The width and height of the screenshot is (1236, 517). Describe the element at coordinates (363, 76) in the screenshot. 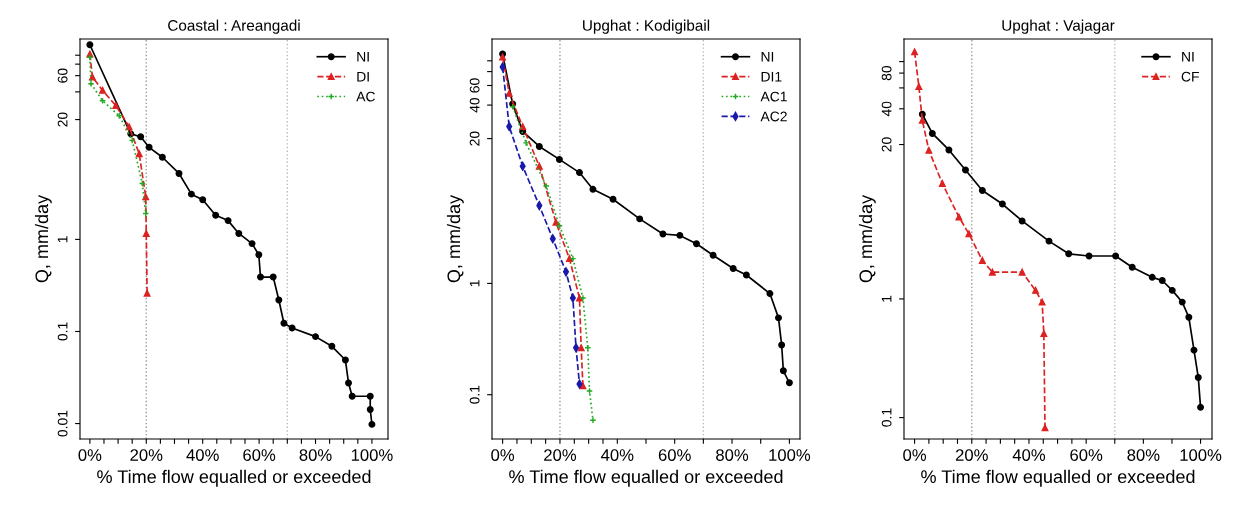

I see `legend-label: DI` at that location.